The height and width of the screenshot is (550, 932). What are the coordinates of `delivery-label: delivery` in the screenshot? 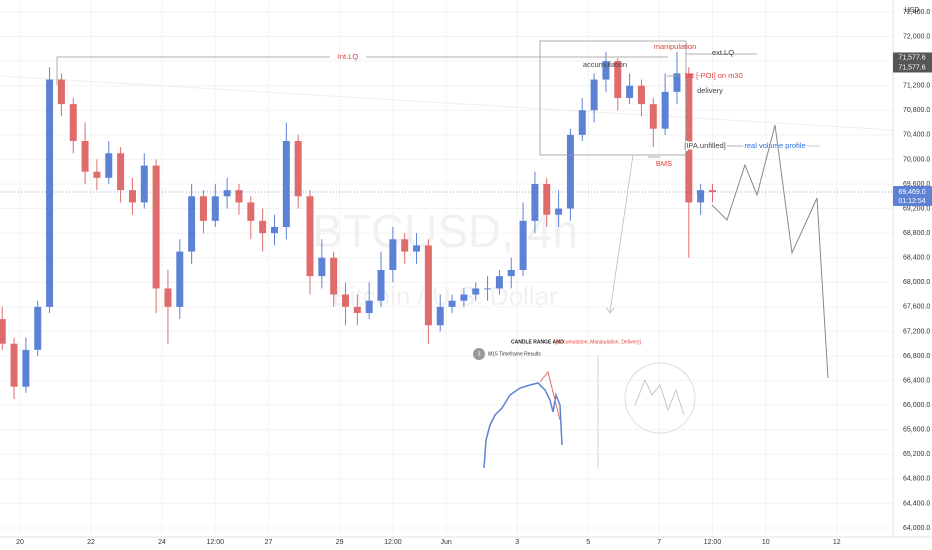 It's located at (710, 90).